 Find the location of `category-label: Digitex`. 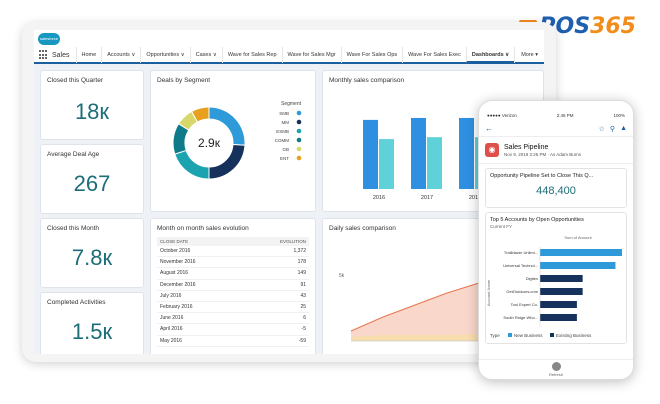

category-label: Digitex is located at coordinates (532, 278).